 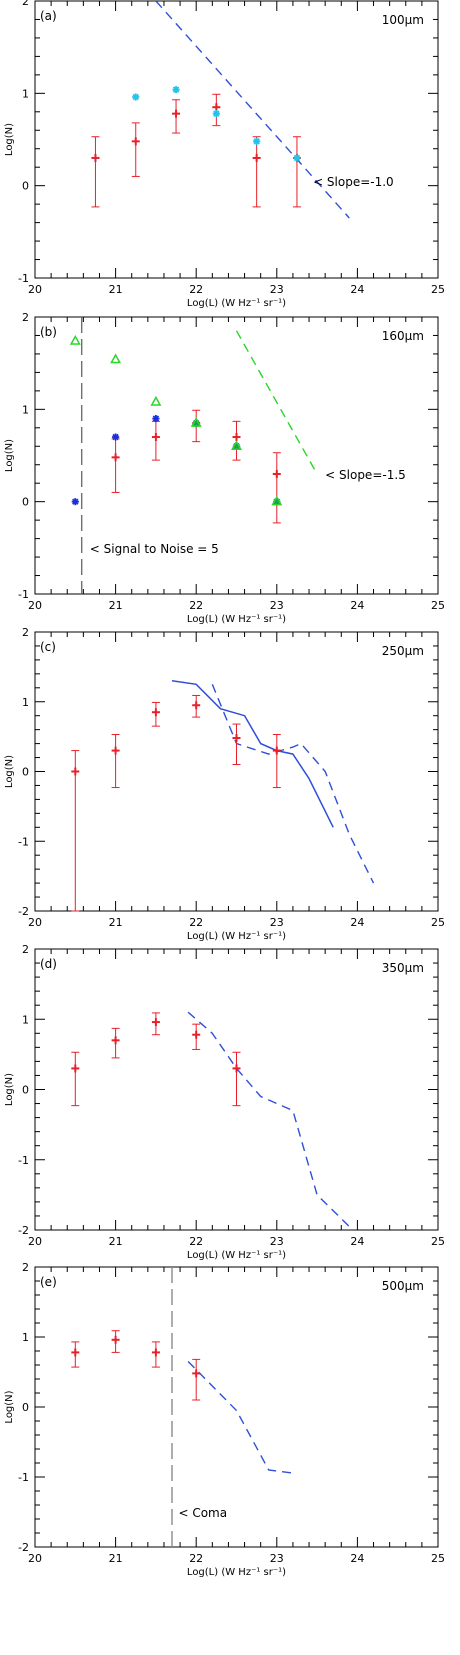 What do you see at coordinates (403, 336) in the screenshot?
I see `wavelength-label: 160μm` at bounding box center [403, 336].